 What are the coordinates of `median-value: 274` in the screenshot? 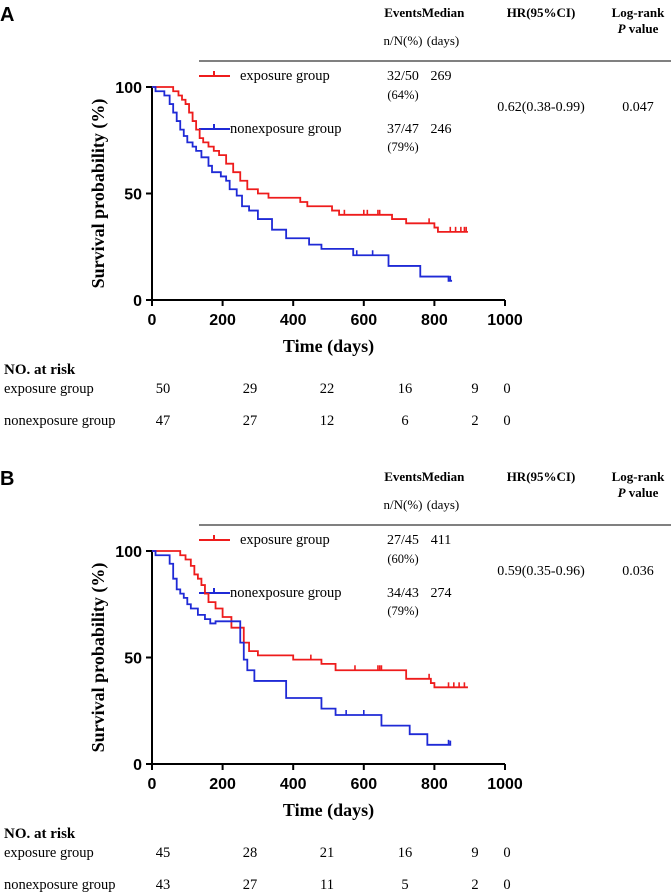 It's located at (441, 593).